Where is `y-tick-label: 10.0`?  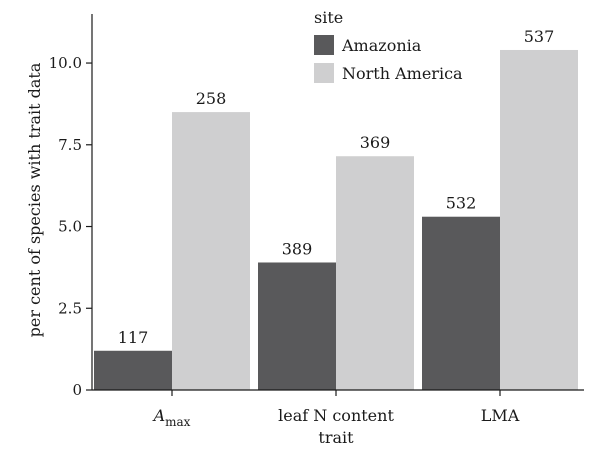
y-tick-label: 10.0 is located at coordinates (65, 63).